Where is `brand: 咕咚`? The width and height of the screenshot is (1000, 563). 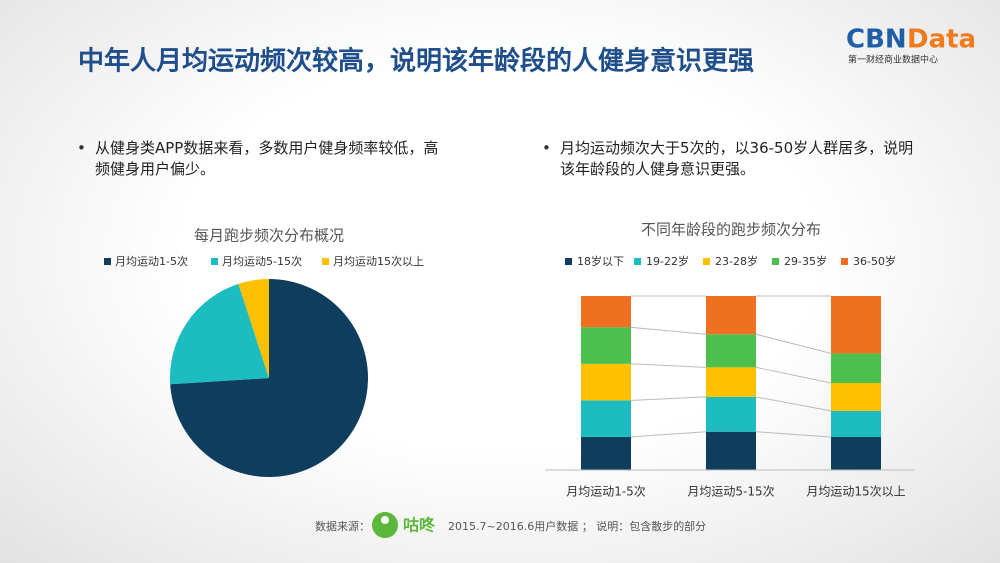 brand: 咕咚 is located at coordinates (419, 525).